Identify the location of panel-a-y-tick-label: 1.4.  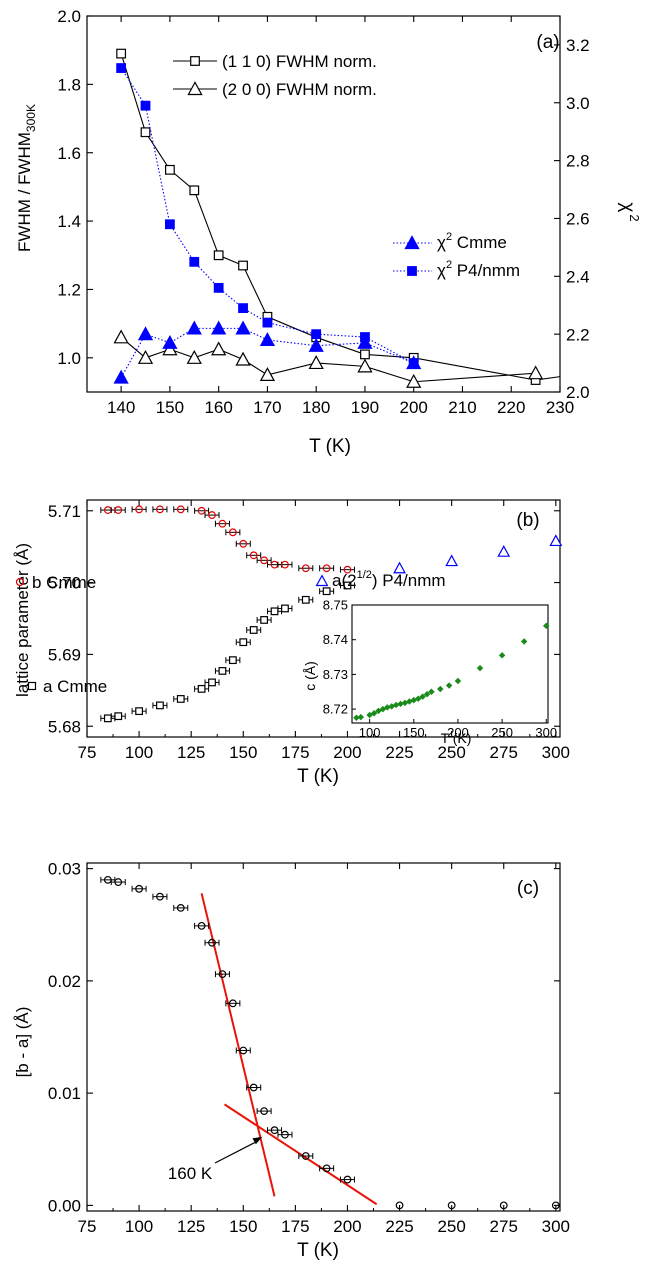
(69, 221).